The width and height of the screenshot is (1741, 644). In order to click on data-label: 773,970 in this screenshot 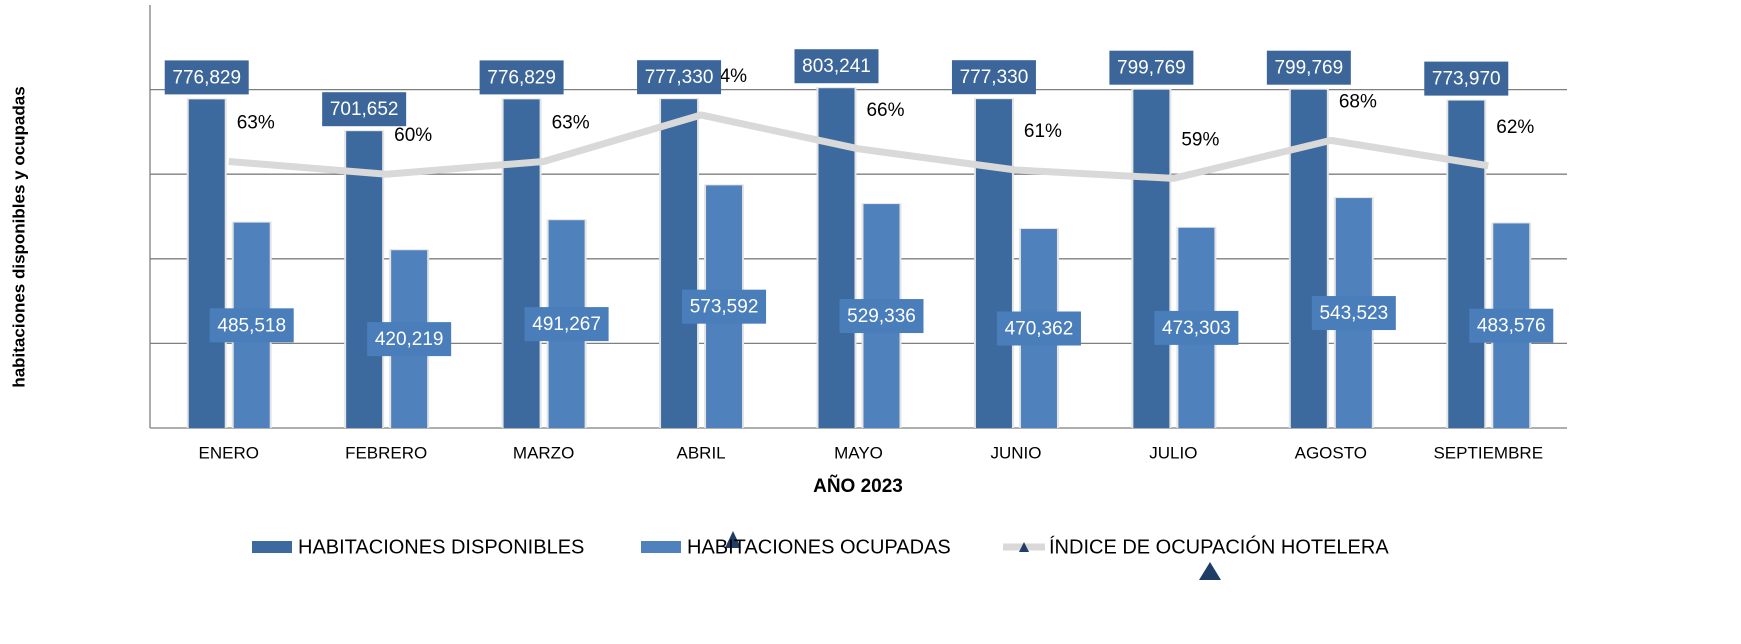, I will do `click(1466, 79)`.